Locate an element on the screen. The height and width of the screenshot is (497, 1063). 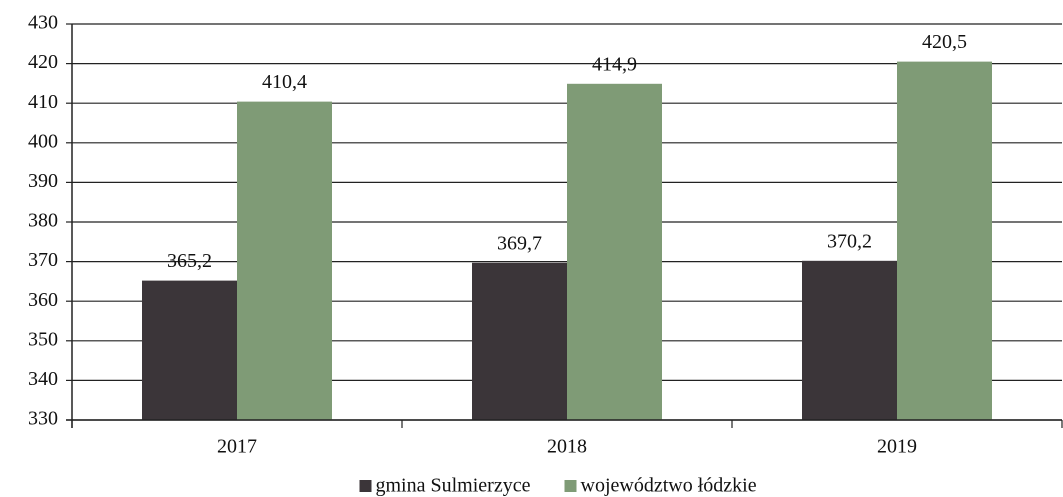
y-tick-label: 420 is located at coordinates (43, 62).